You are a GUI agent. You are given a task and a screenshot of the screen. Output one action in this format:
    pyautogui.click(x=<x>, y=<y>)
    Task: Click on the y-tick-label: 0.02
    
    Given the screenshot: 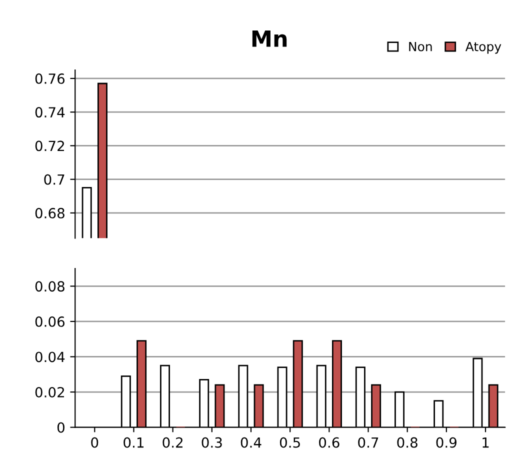 What is the action you would take?
    pyautogui.click(x=49, y=392)
    